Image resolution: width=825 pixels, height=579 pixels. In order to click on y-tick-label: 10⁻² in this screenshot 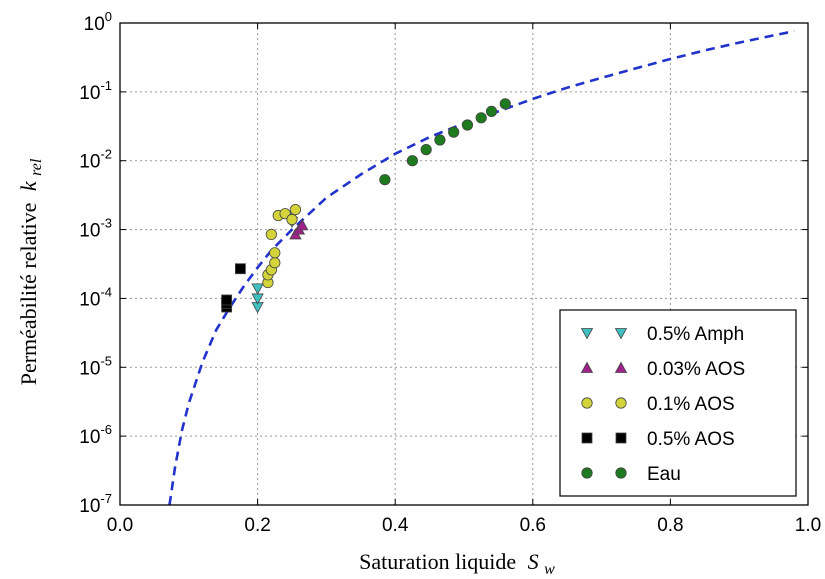, I will do `click(95, 160)`.